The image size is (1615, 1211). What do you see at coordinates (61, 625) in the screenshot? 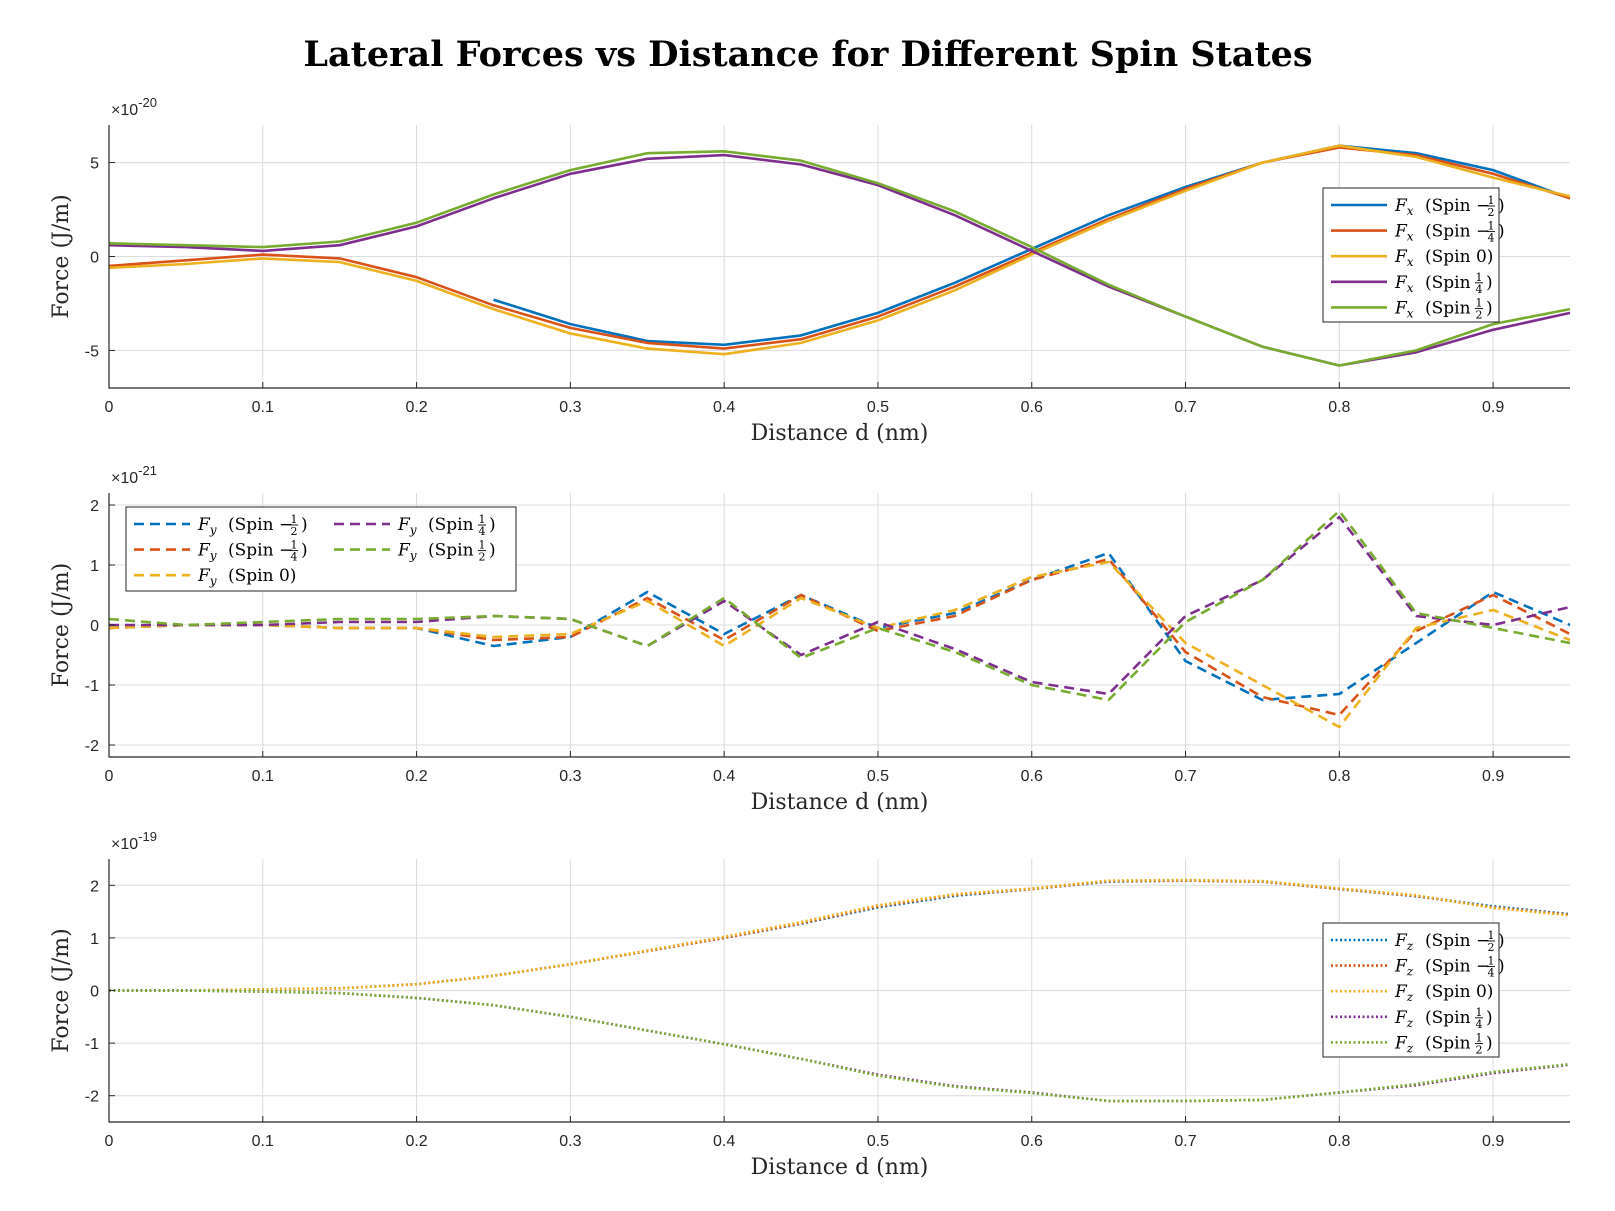
I see `y-axis-label: Force (J/m)` at bounding box center [61, 625].